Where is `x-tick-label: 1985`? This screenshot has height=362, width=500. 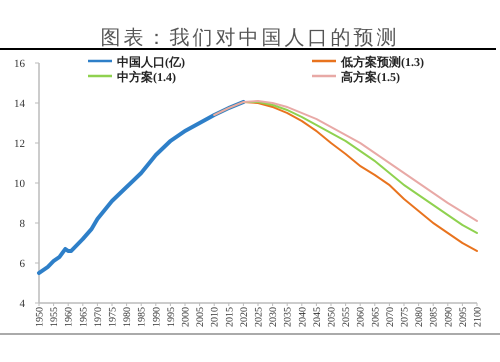
x-tick-label: 1985 is located at coordinates (142, 317).